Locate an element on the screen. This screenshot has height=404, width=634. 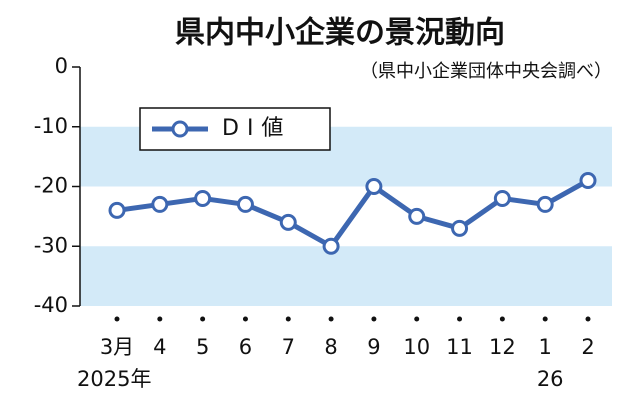
x-tick-label: 9 is located at coordinates (373, 347).